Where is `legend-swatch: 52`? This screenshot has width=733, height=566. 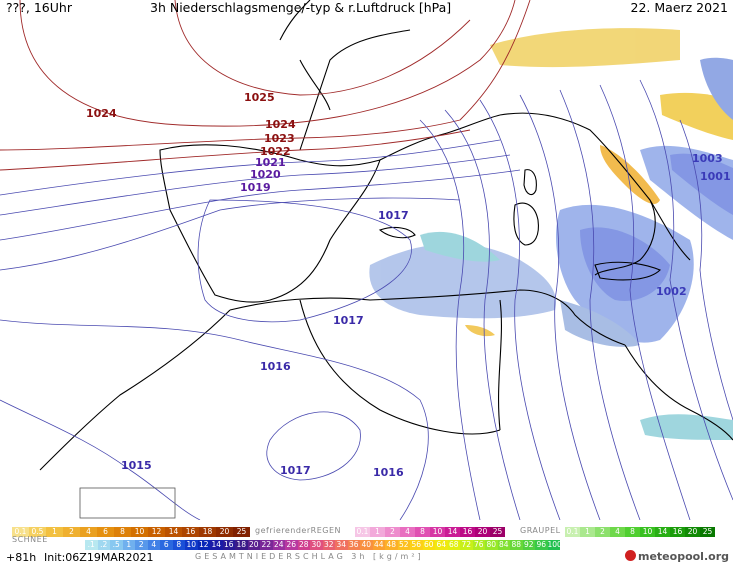 legend-swatch: 52 is located at coordinates (403, 545).